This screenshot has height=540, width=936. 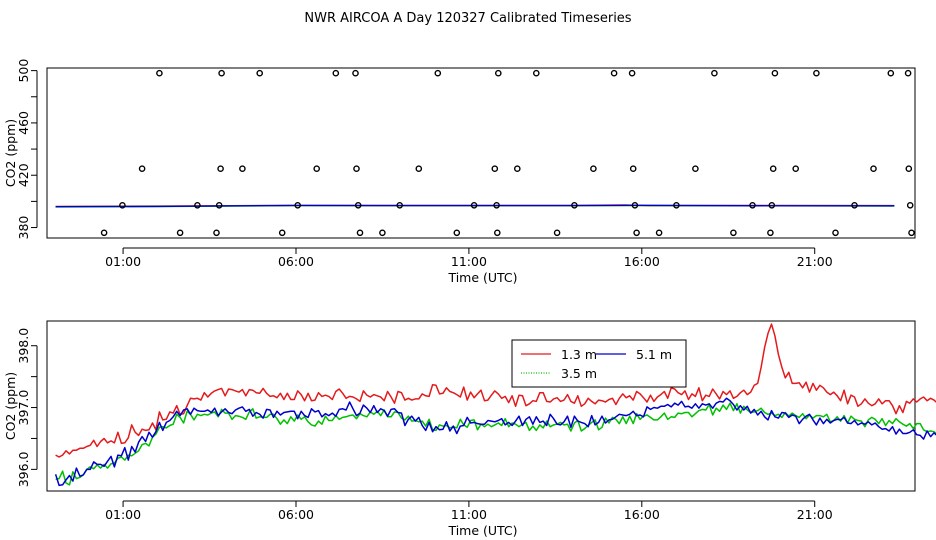 I want to click on bottom-y-tick-label: 396.0, so click(x=23, y=469).